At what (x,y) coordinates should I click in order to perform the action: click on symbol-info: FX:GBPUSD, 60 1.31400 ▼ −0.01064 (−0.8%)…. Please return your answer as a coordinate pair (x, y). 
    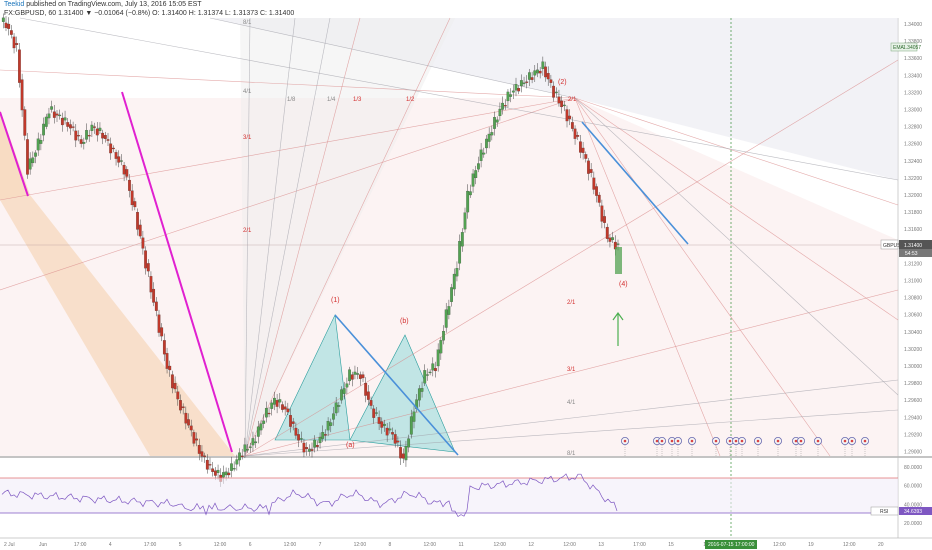
    Looking at the image, I should click on (149, 13).